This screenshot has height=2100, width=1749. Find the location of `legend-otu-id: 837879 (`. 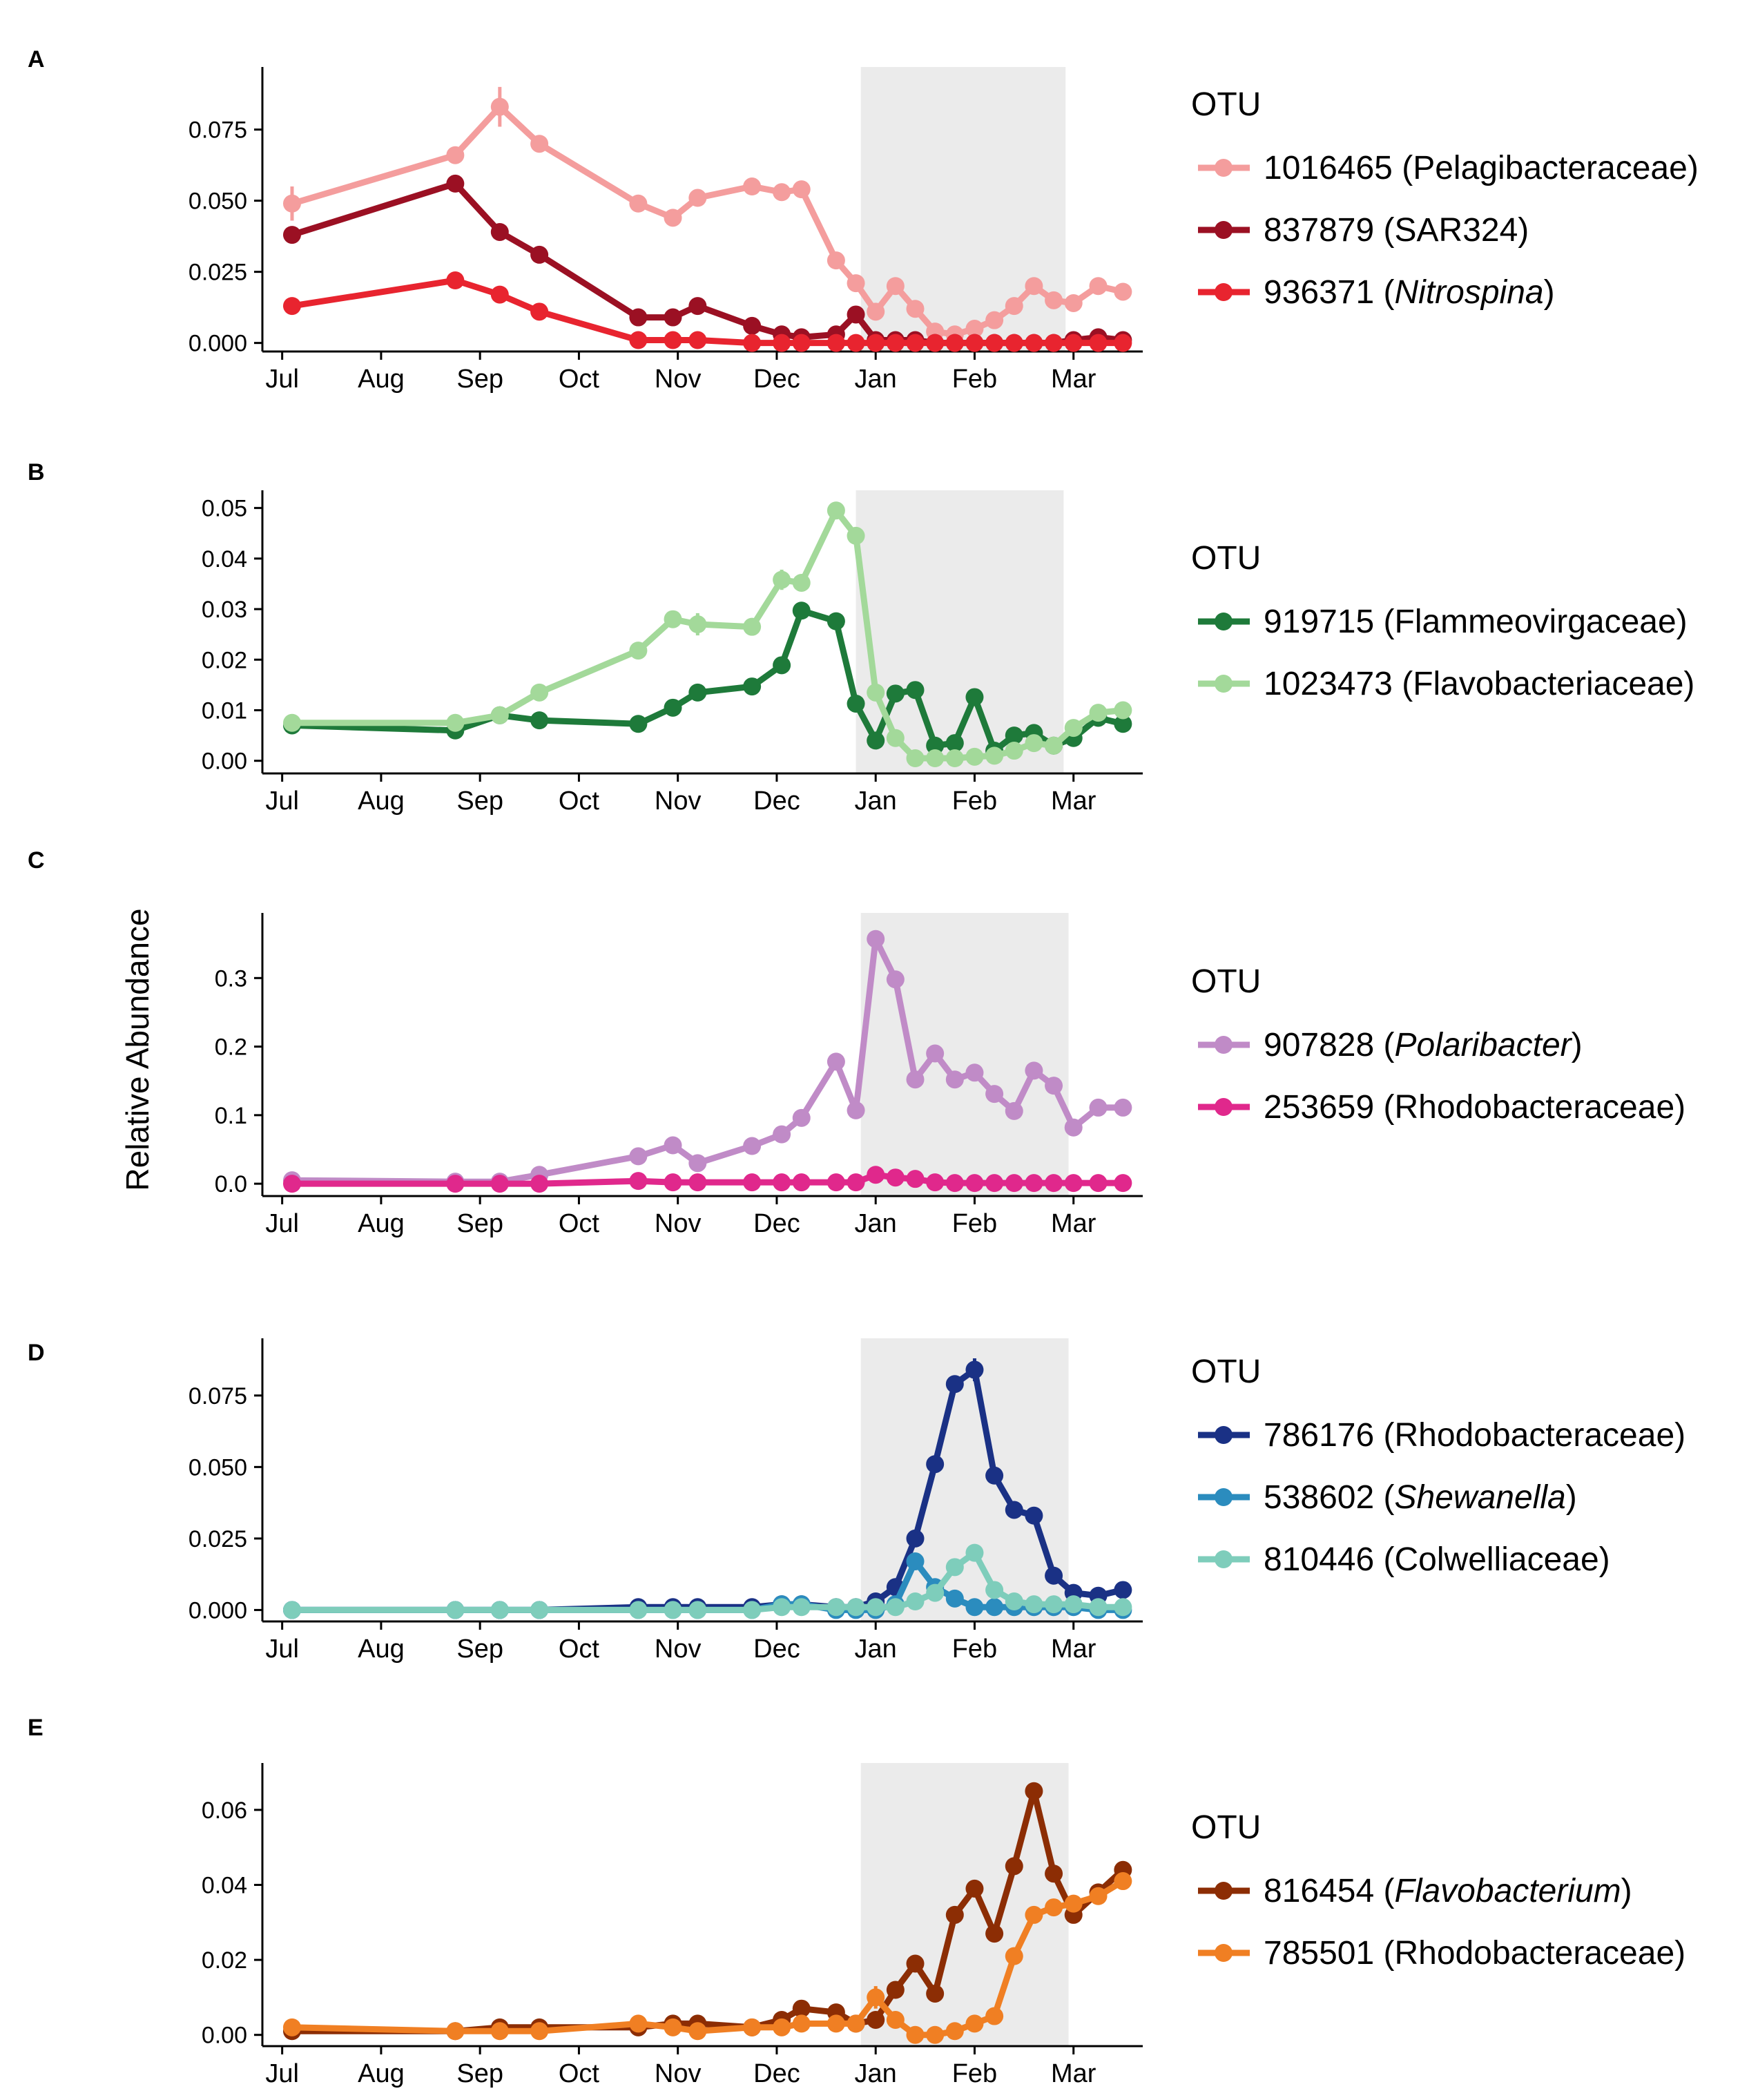

legend-otu-id: 837879 ( is located at coordinates (1329, 230).